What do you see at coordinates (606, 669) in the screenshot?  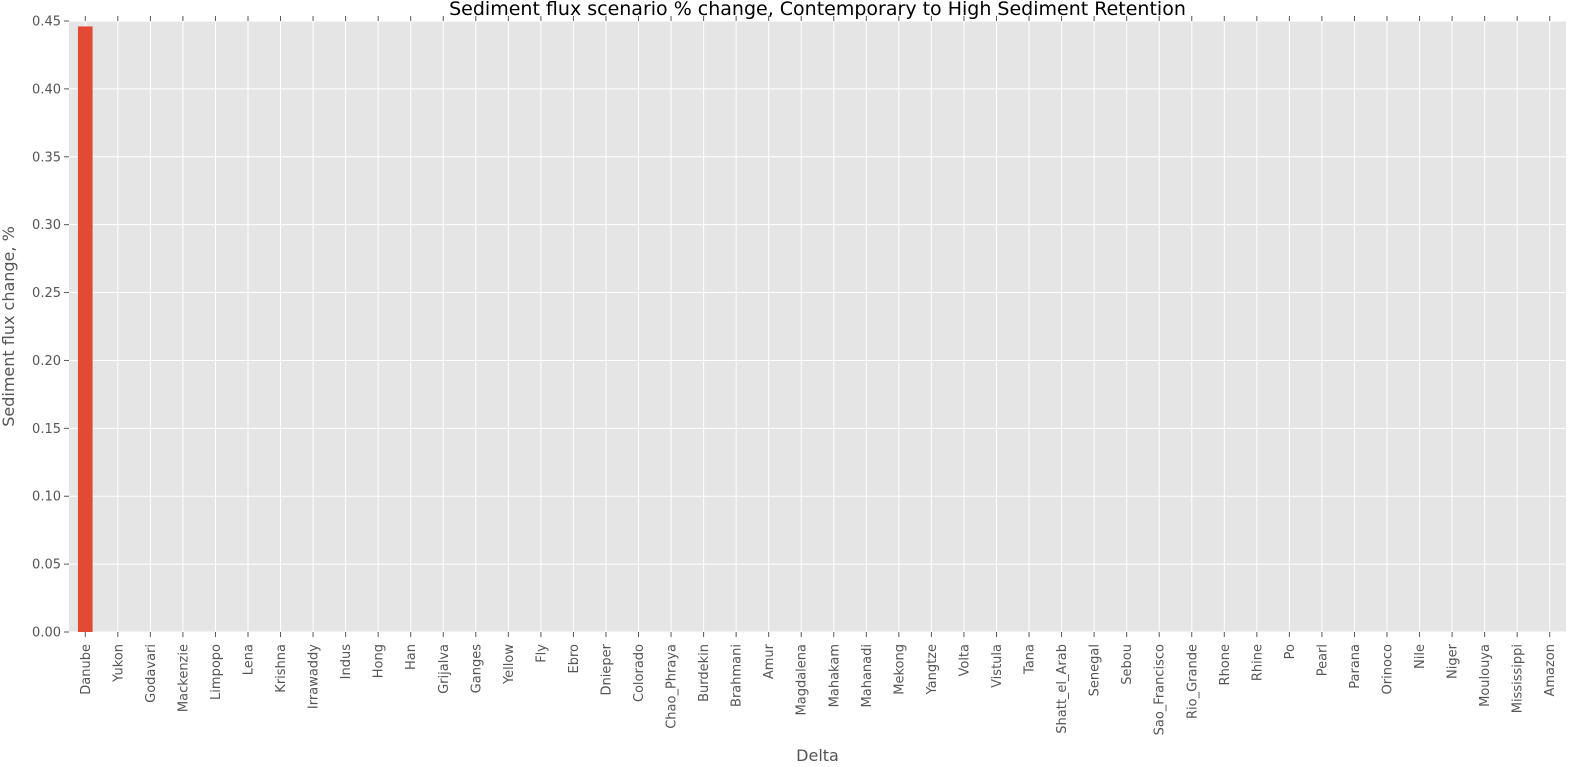 I see `x-tick-label: Dnieper` at bounding box center [606, 669].